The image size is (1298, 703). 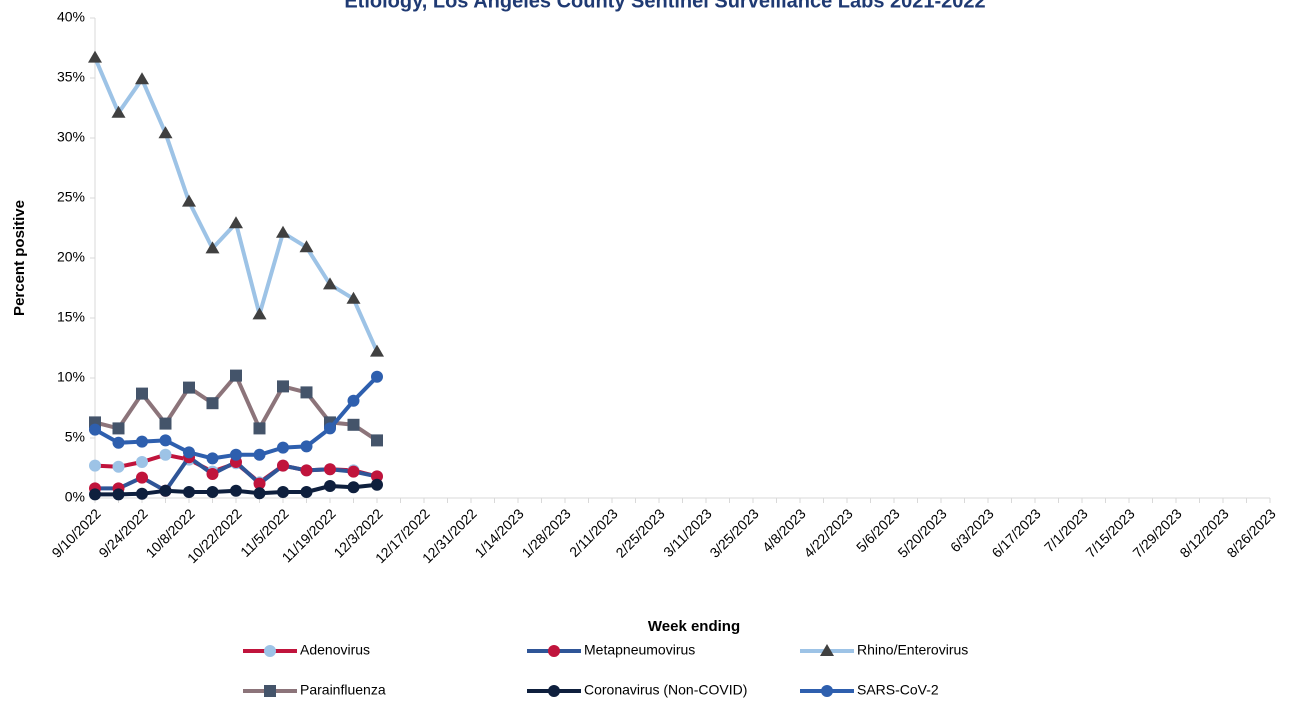 What do you see at coordinates (922, 533) in the screenshot?
I see `x-tick-label: 5/20/2023` at bounding box center [922, 533].